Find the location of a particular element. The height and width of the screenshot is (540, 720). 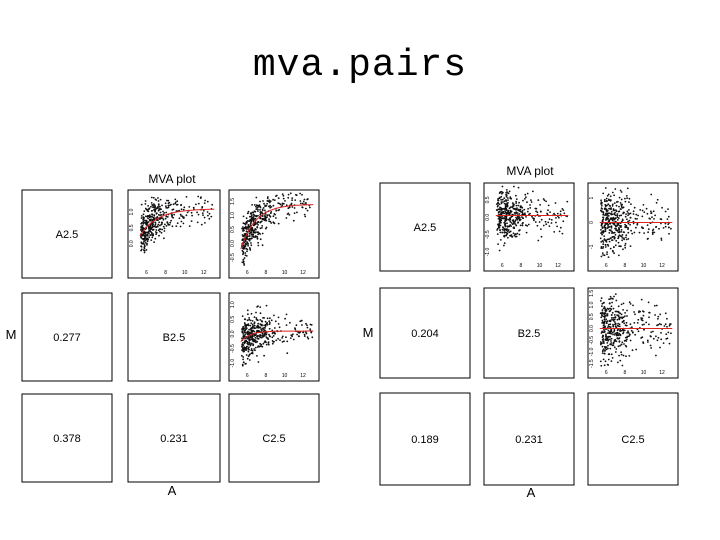

correlation-value: 0.189 is located at coordinates (425, 440).